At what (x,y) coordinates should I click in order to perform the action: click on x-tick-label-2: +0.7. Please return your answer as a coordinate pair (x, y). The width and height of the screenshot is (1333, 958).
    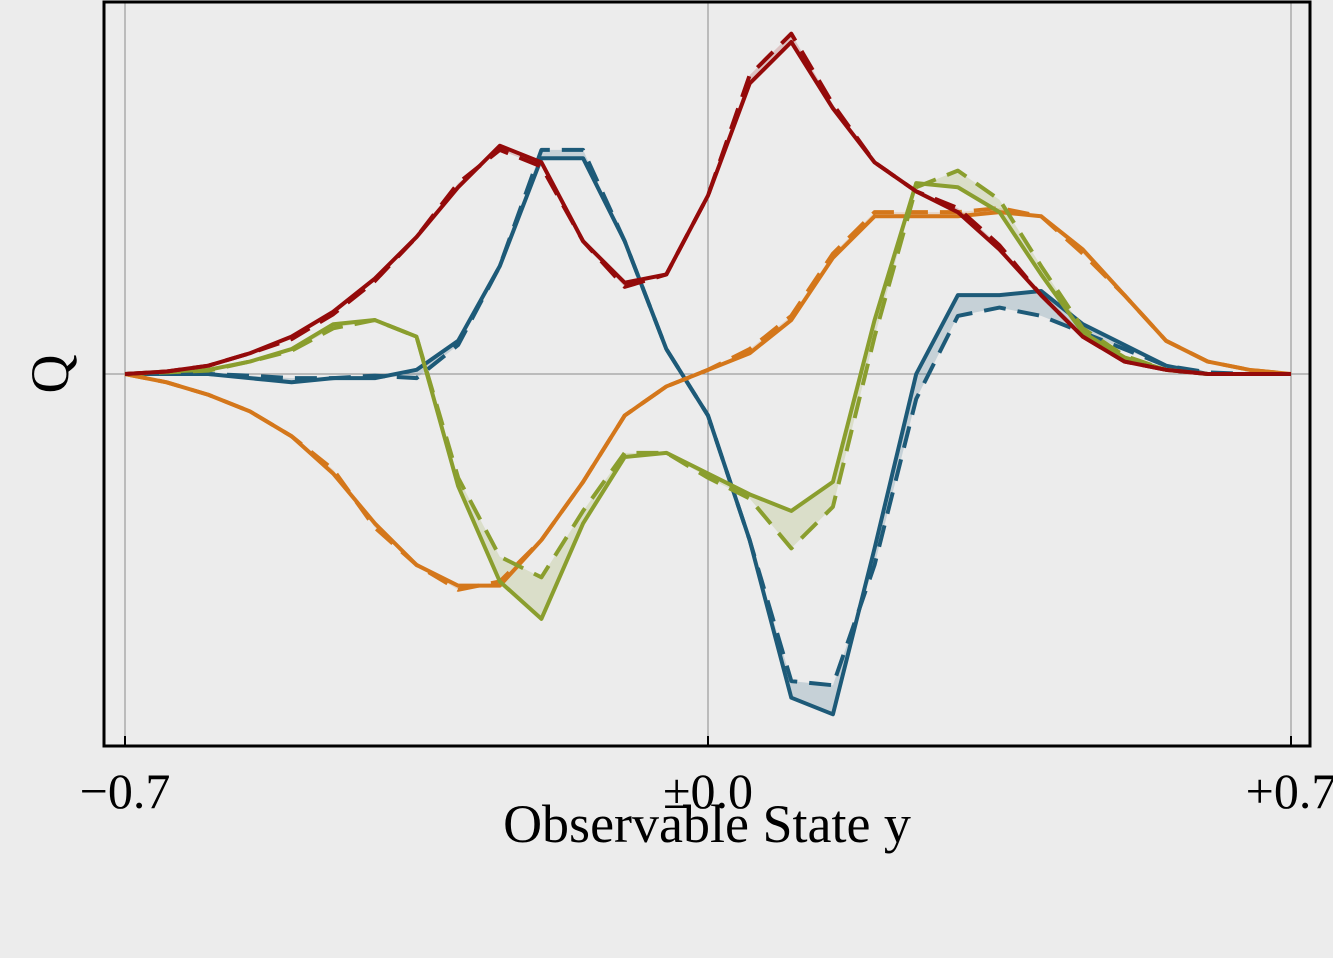
    Looking at the image, I should click on (1289, 791).